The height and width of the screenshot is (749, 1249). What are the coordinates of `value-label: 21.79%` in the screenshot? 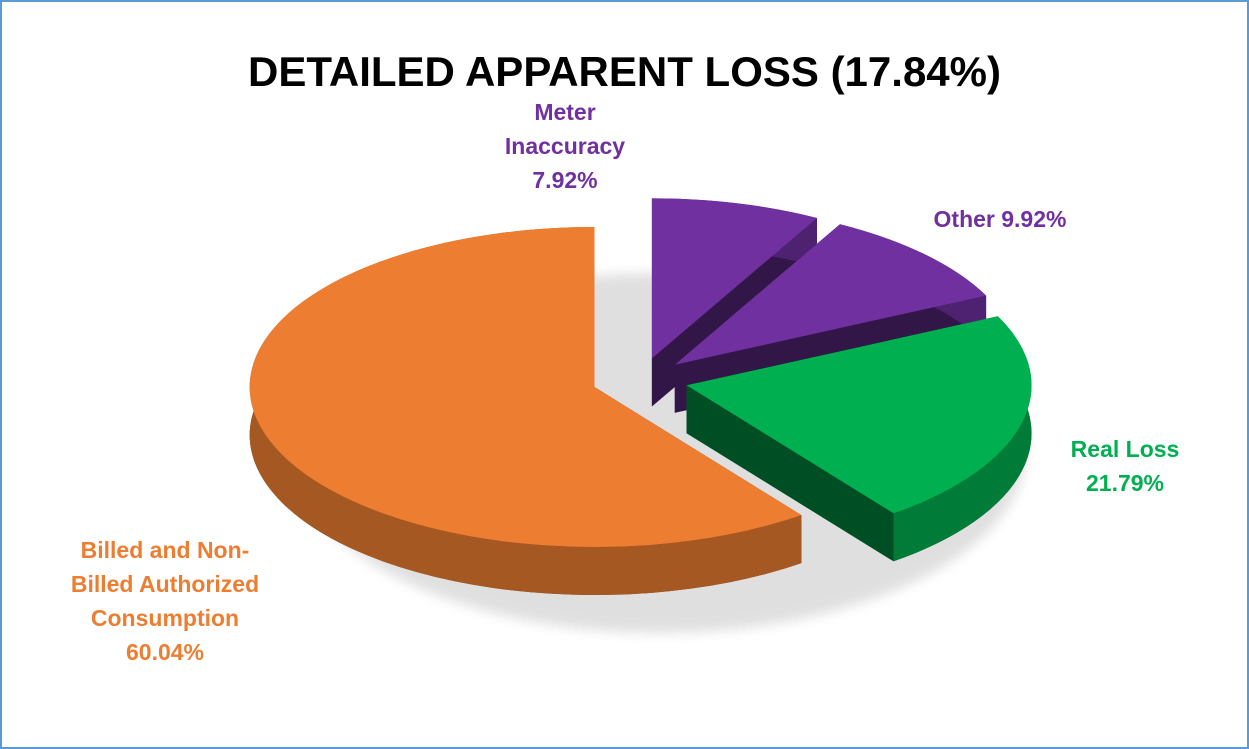 It's located at (1124, 483).